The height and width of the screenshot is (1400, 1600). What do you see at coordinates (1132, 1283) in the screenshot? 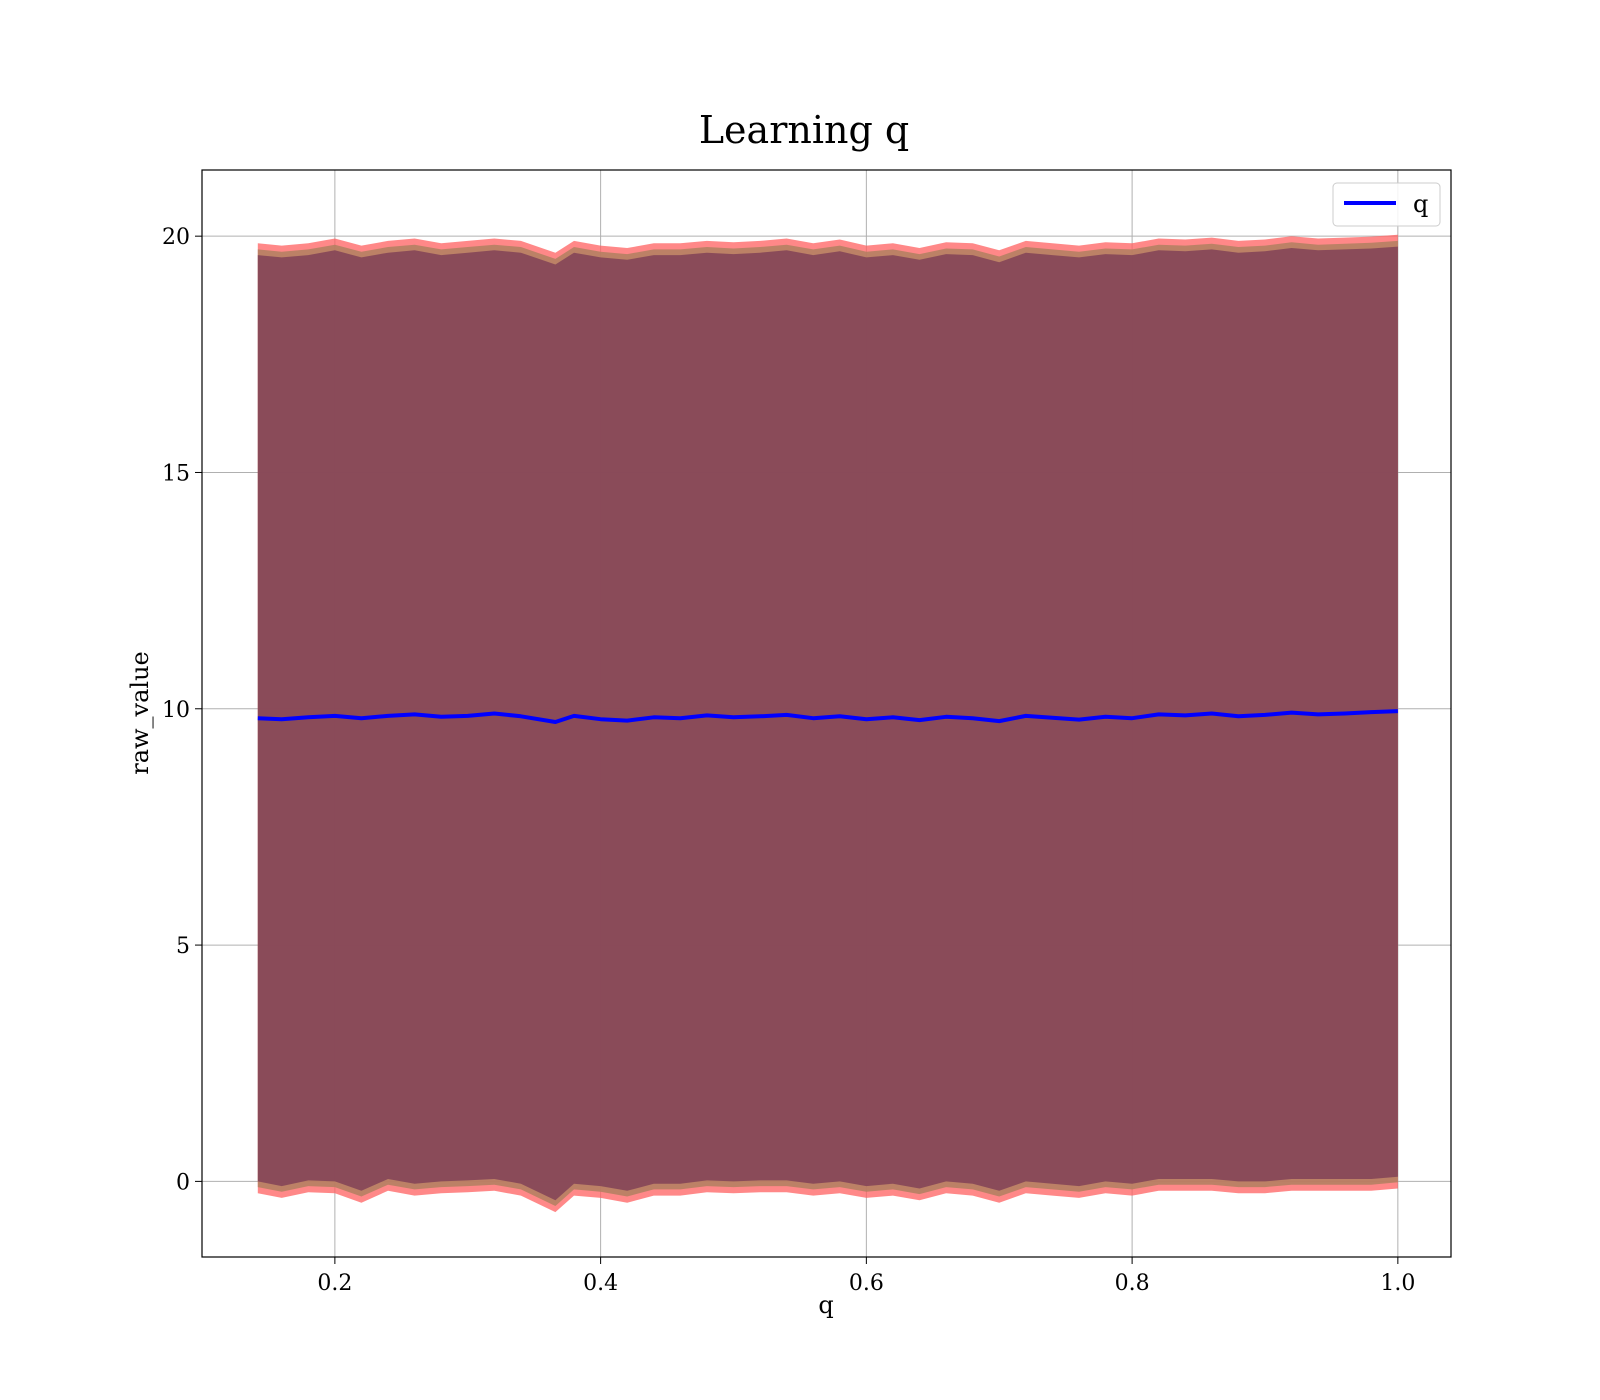
I see `x-tick-label: 0.8` at bounding box center [1132, 1283].